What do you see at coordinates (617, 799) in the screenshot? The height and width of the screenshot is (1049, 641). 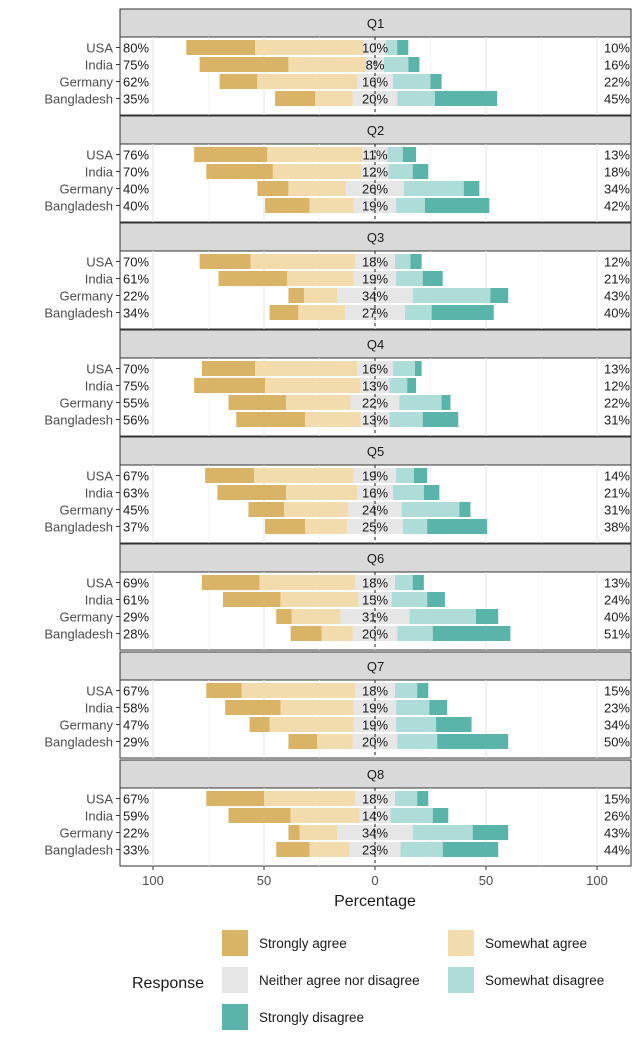 I see `disagree-percent-label: 15%` at bounding box center [617, 799].